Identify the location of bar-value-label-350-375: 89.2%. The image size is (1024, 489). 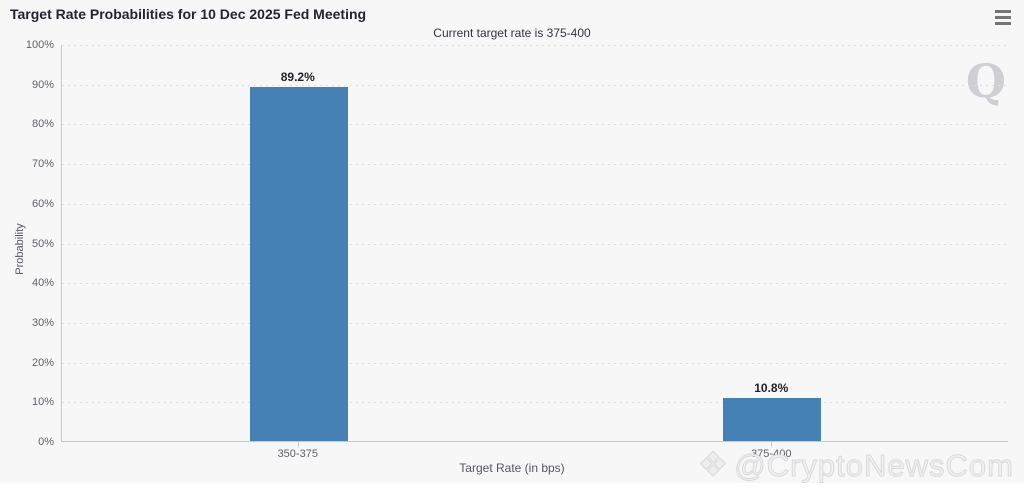
(297, 76).